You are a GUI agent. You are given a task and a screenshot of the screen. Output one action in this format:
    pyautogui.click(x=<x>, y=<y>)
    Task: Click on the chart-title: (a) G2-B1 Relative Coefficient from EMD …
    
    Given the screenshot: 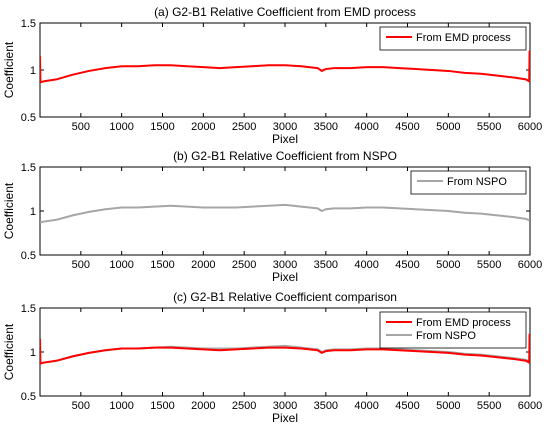 What is the action you would take?
    pyautogui.click(x=285, y=12)
    